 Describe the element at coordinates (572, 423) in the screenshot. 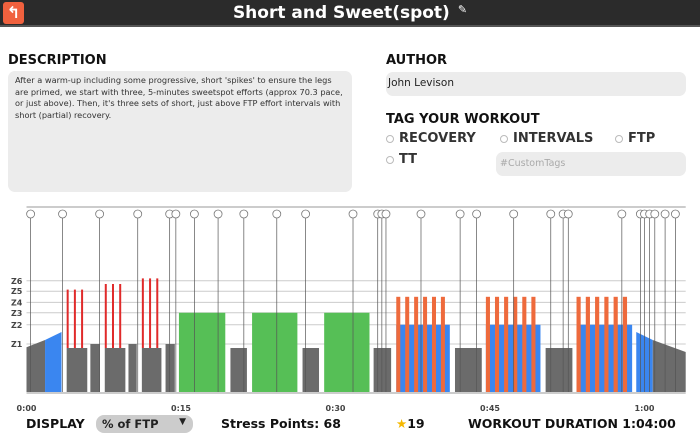

I see `workout-duration: WORKOUT DURATION 1:04:00` at that location.